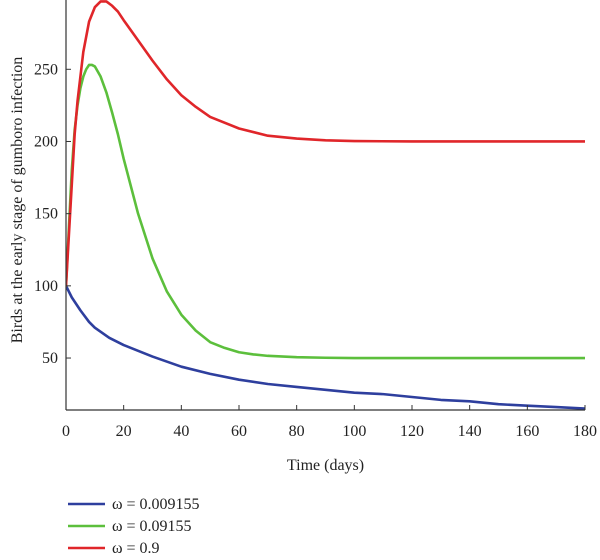  I want to click on x-axis-label: Time (days), so click(325, 465).